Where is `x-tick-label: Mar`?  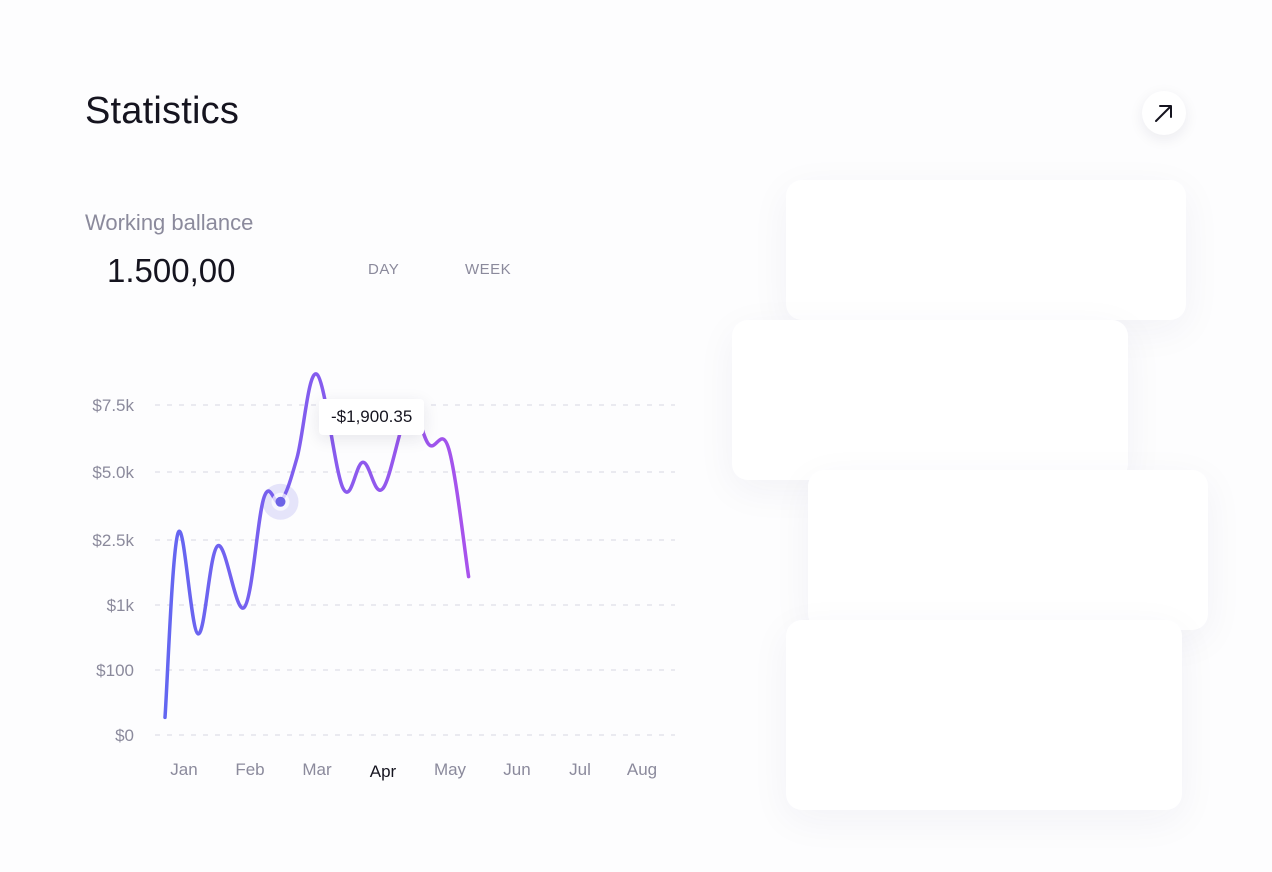 x-tick-label: Mar is located at coordinates (317, 769).